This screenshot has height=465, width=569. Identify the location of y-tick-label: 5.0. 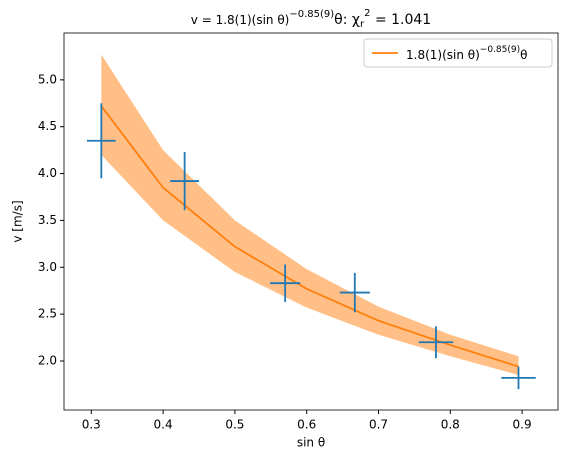
(47, 79).